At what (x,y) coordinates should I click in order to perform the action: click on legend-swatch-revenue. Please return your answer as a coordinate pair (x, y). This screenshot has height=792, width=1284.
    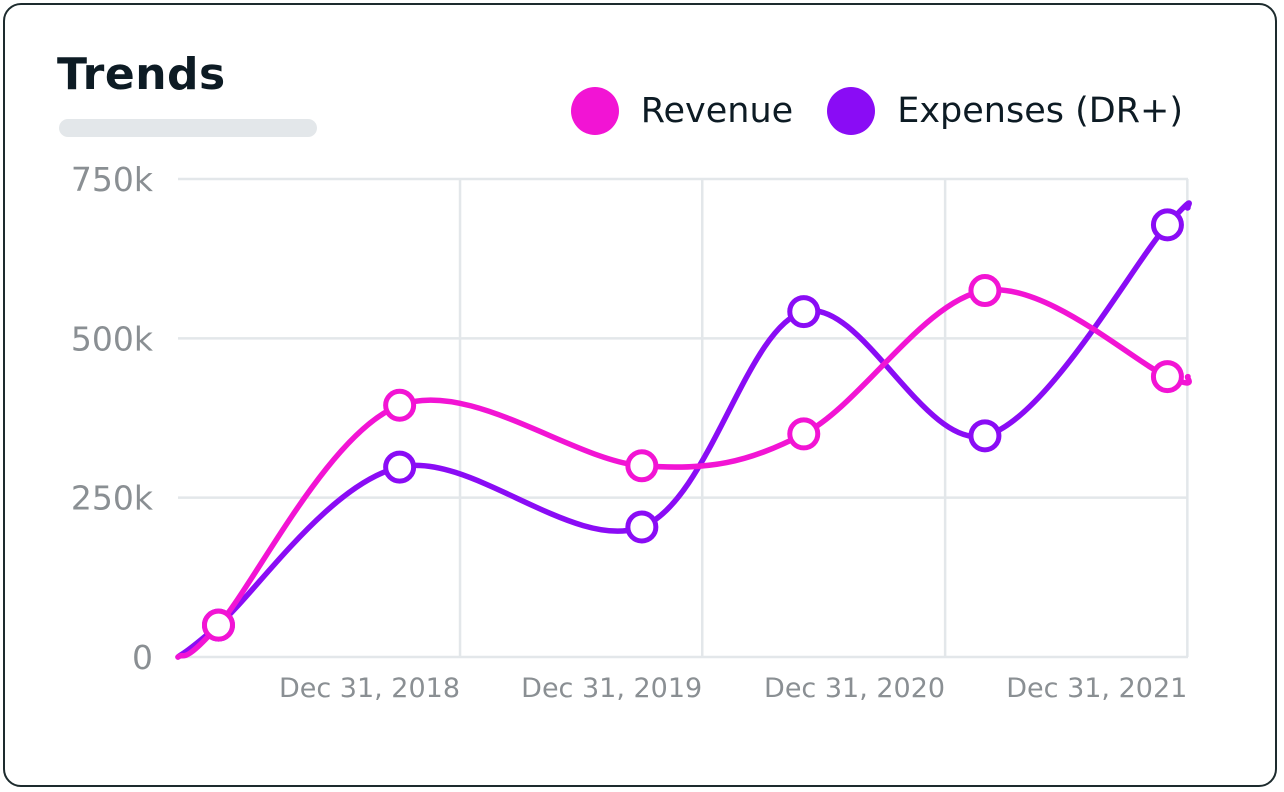
    Looking at the image, I should click on (594, 111).